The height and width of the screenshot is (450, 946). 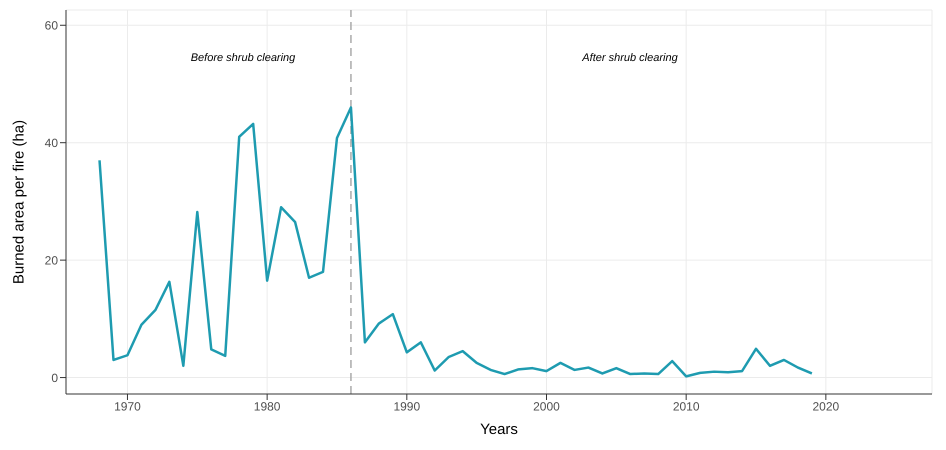 What do you see at coordinates (19, 202) in the screenshot?
I see `y-axis-title: Burned area per fire (ha)` at bounding box center [19, 202].